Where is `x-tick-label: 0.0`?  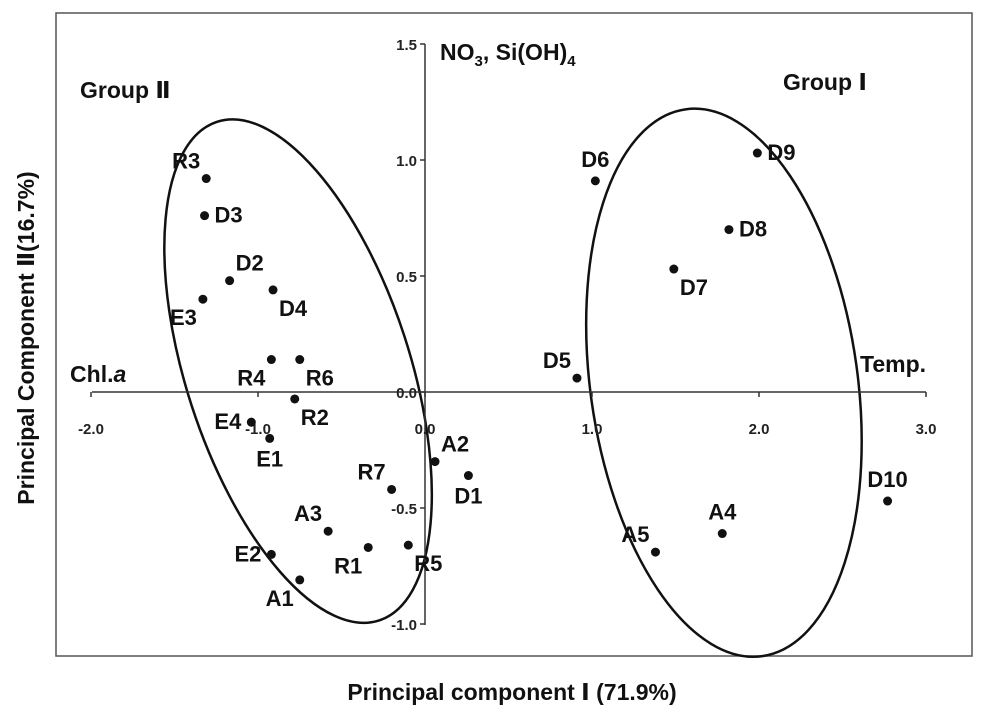 x-tick-label: 0.0 is located at coordinates (425, 429).